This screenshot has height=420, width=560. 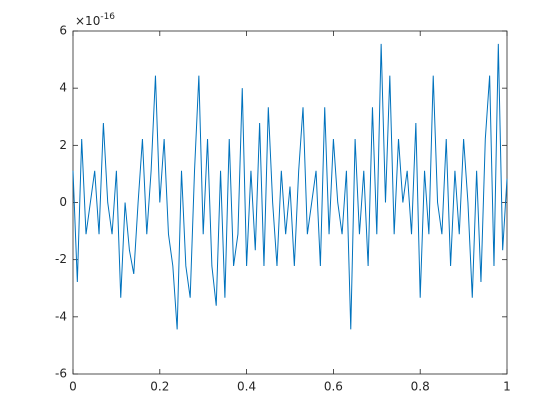 I want to click on exponent-power: -16, so click(x=107, y=17).